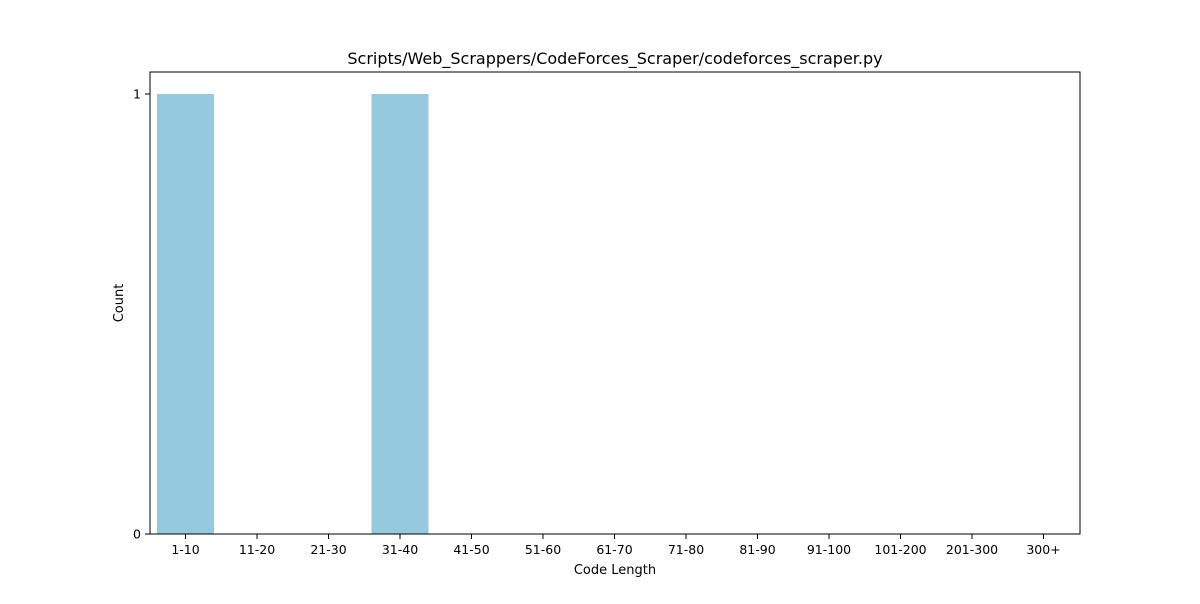  What do you see at coordinates (1043, 549) in the screenshot?
I see `x-tick-label: 300+` at bounding box center [1043, 549].